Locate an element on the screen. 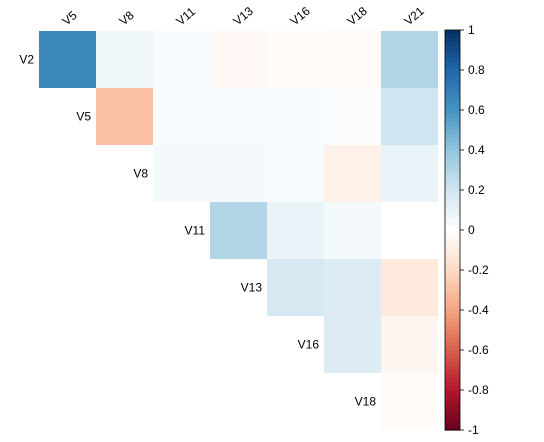  column-label: V13 is located at coordinates (243, 16).